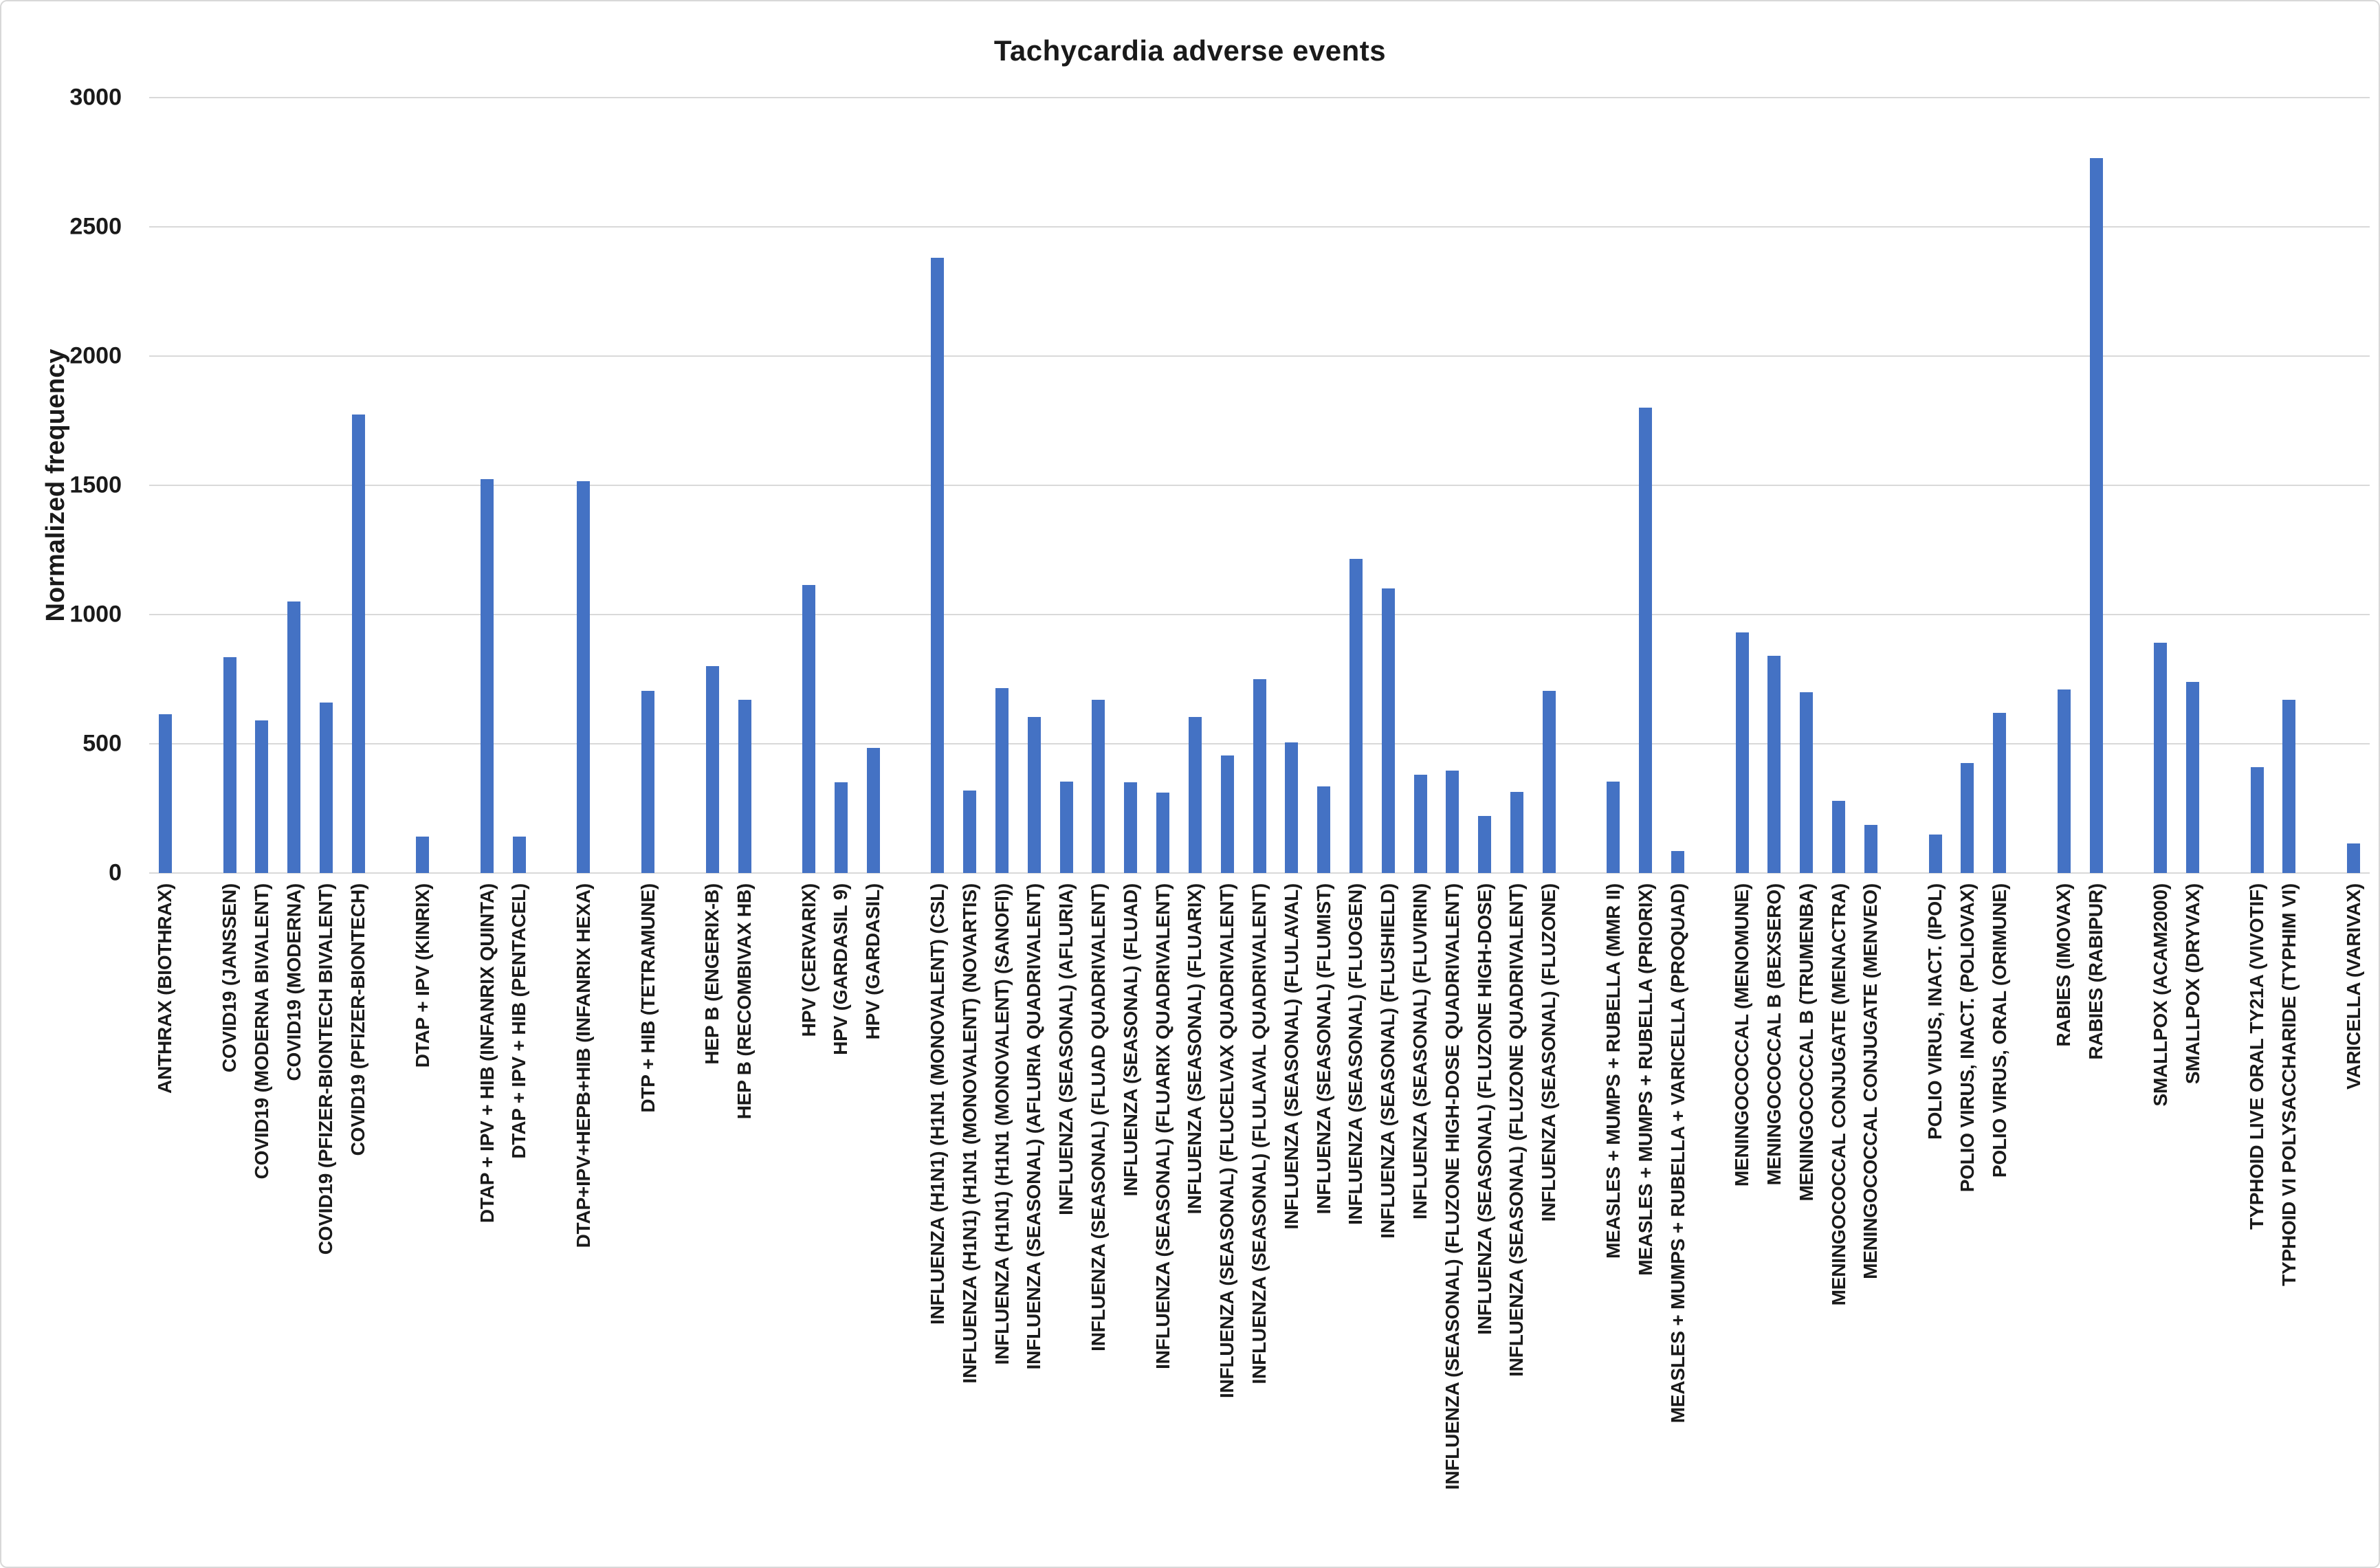  I want to click on bar-anthrax-biothrax, so click(165, 793).